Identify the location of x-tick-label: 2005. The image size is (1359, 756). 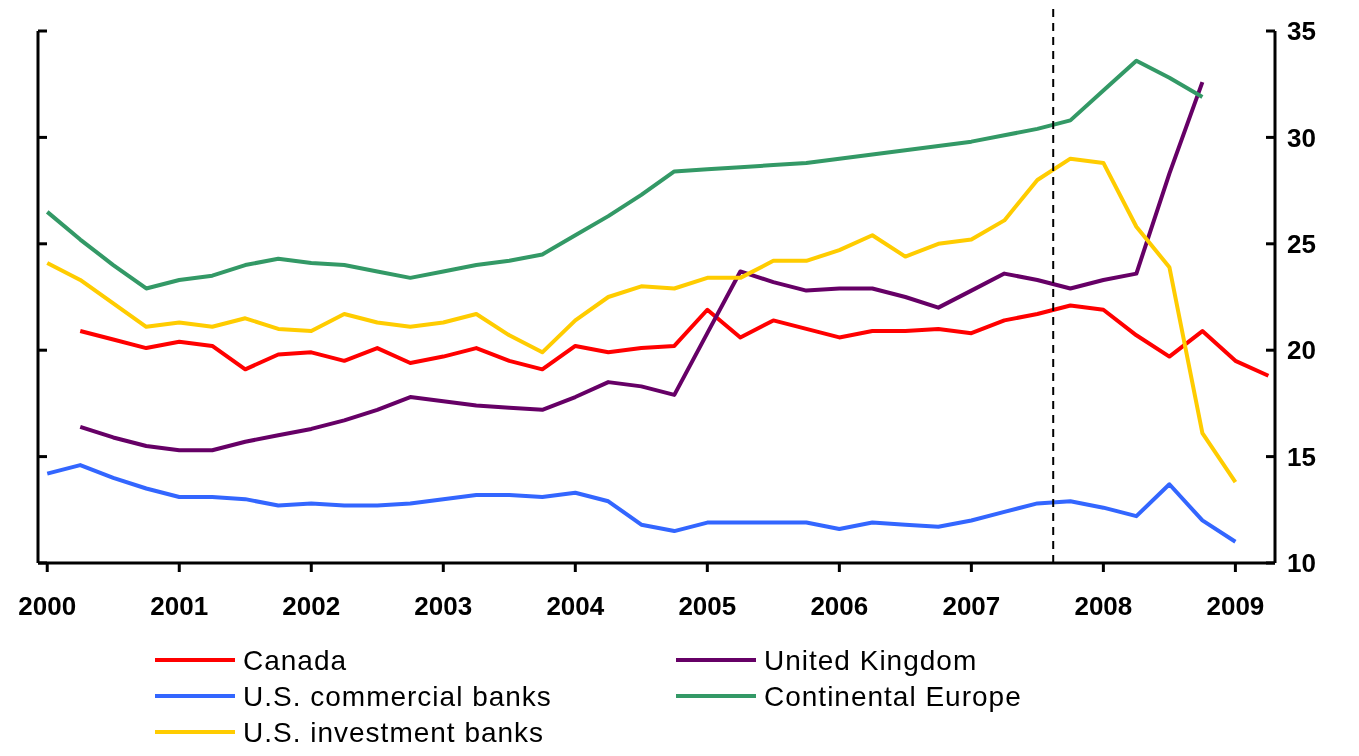
(707, 606).